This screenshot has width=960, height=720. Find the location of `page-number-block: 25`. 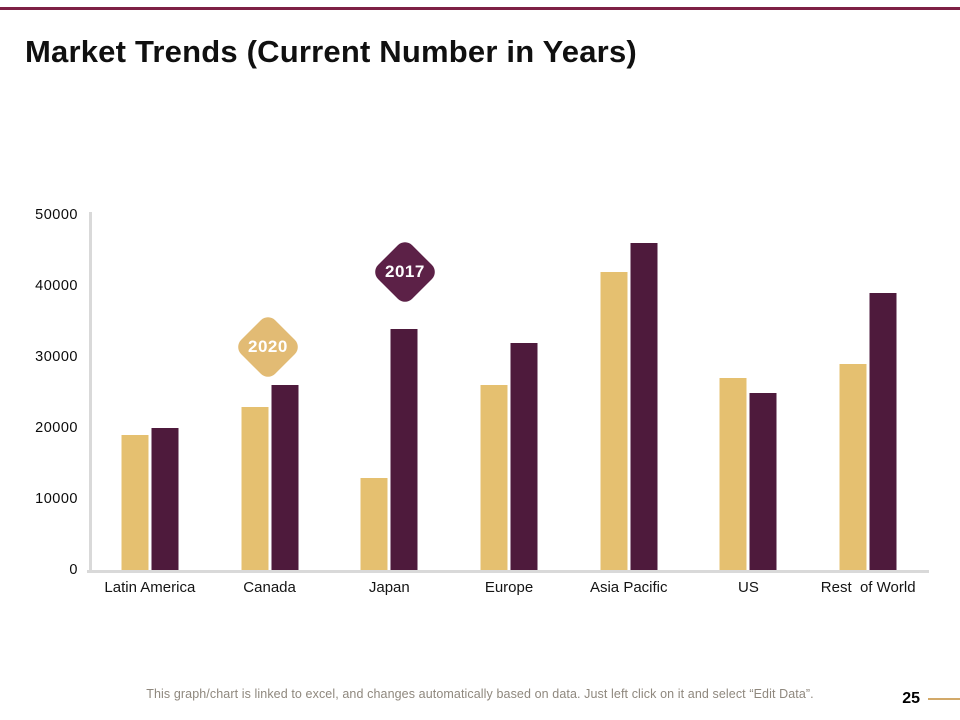

page-number-block: 25 is located at coordinates (931, 699).